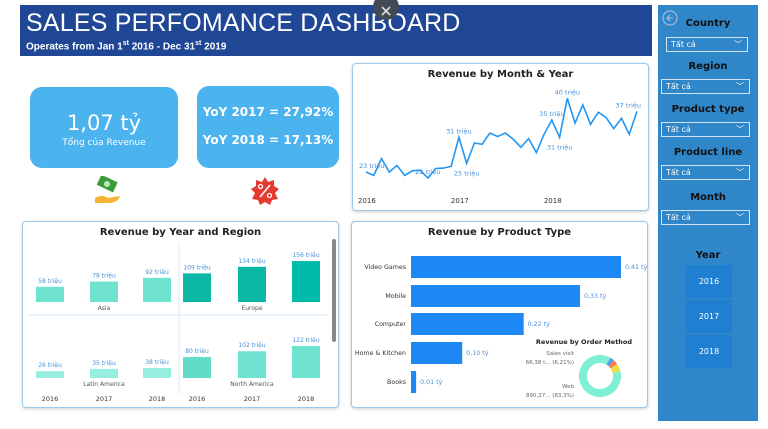 Image resolution: width=768 pixels, height=429 pixels. What do you see at coordinates (636, 266) in the screenshot?
I see `data-label: 0,41 tỷ` at bounding box center [636, 266].